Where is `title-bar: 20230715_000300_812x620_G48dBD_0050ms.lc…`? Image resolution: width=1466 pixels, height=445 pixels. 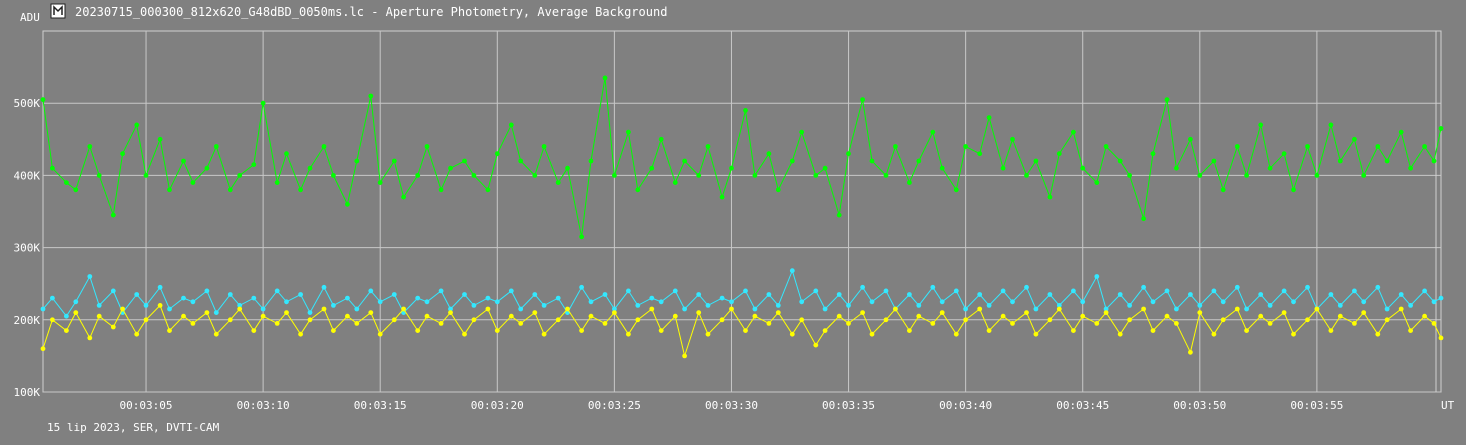 title-bar: 20230715_000300_812x620_G48dBD_0050ms.lc… is located at coordinates (358, 11).